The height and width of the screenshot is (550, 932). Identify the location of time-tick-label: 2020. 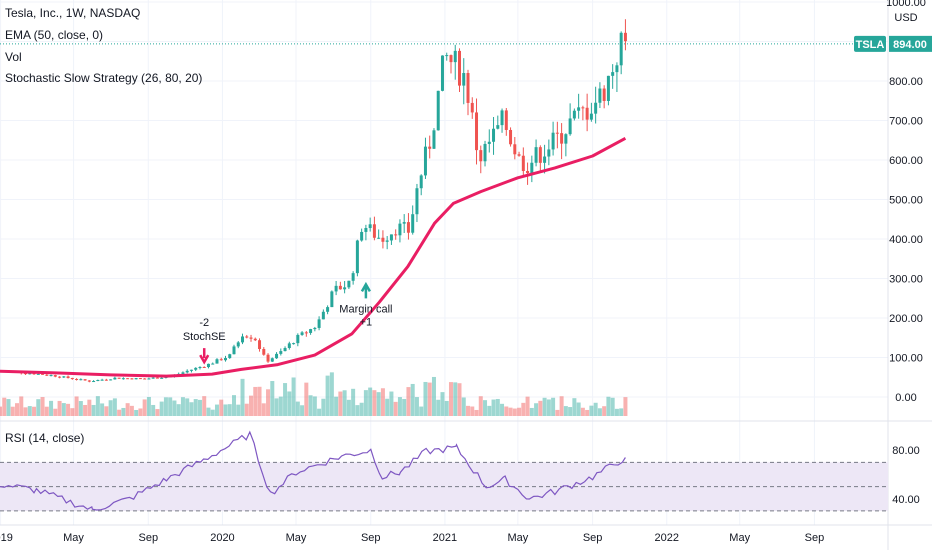
(222, 538).